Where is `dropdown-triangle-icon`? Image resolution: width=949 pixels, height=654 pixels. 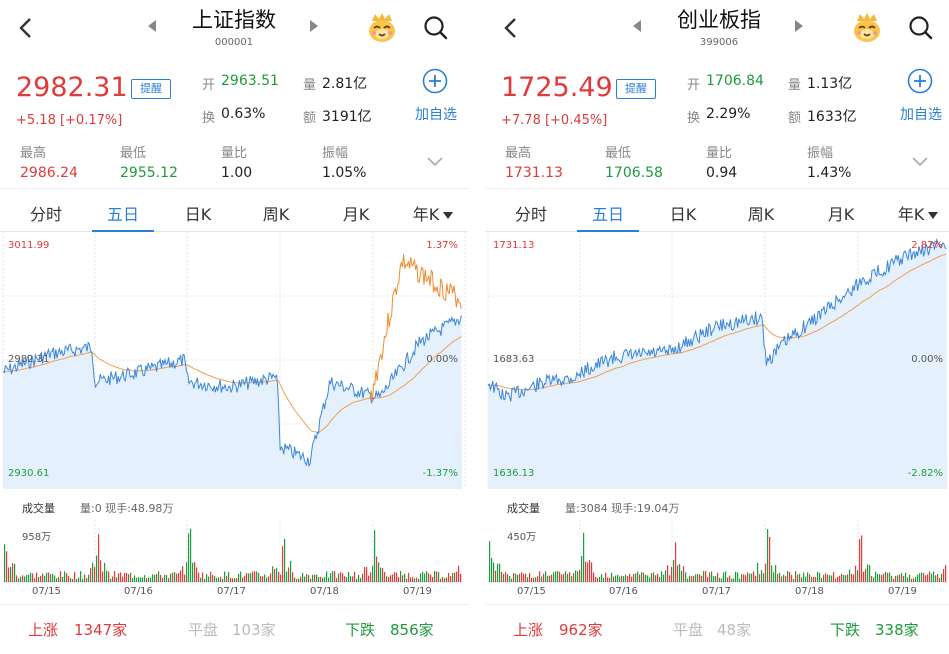
dropdown-triangle-icon is located at coordinates (448, 215).